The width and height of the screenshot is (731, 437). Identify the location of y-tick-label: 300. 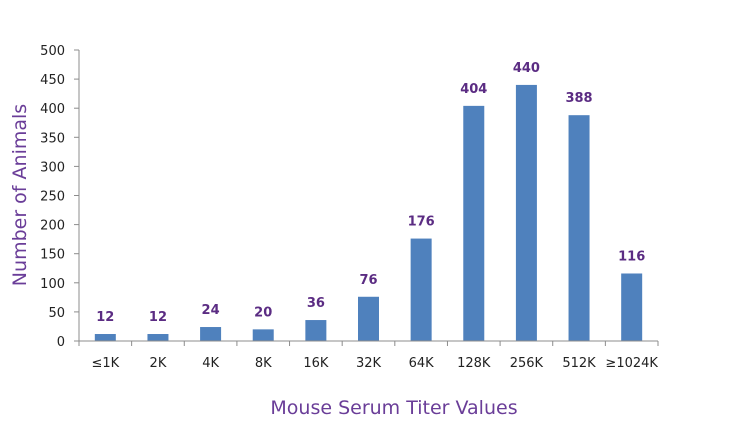
(52, 167).